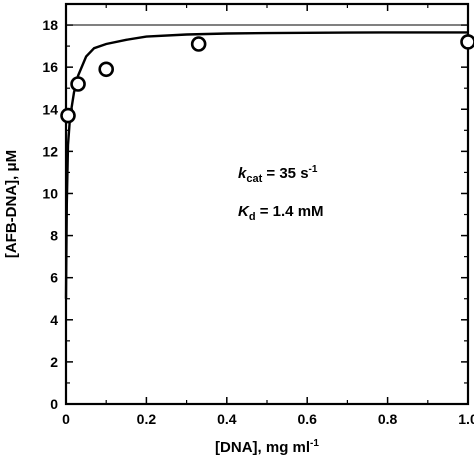 This screenshot has height=462, width=474. I want to click on x-axis-label: [DNA], mg ml-1, so click(267, 447).